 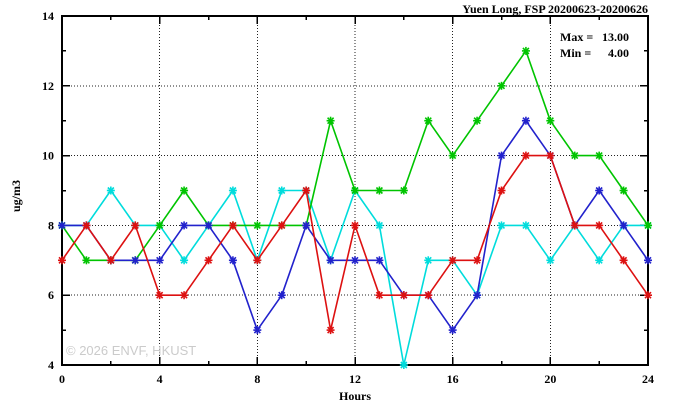 What do you see at coordinates (16, 196) in the screenshot?
I see `y-axis-title: ug/m3` at bounding box center [16, 196].